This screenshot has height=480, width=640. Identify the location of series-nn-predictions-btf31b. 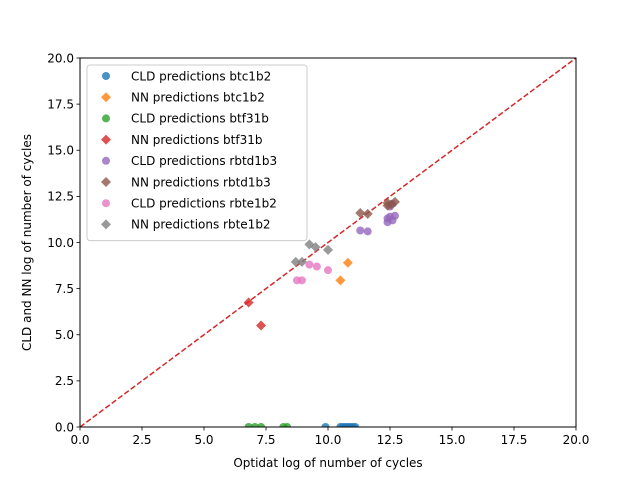
(255, 314).